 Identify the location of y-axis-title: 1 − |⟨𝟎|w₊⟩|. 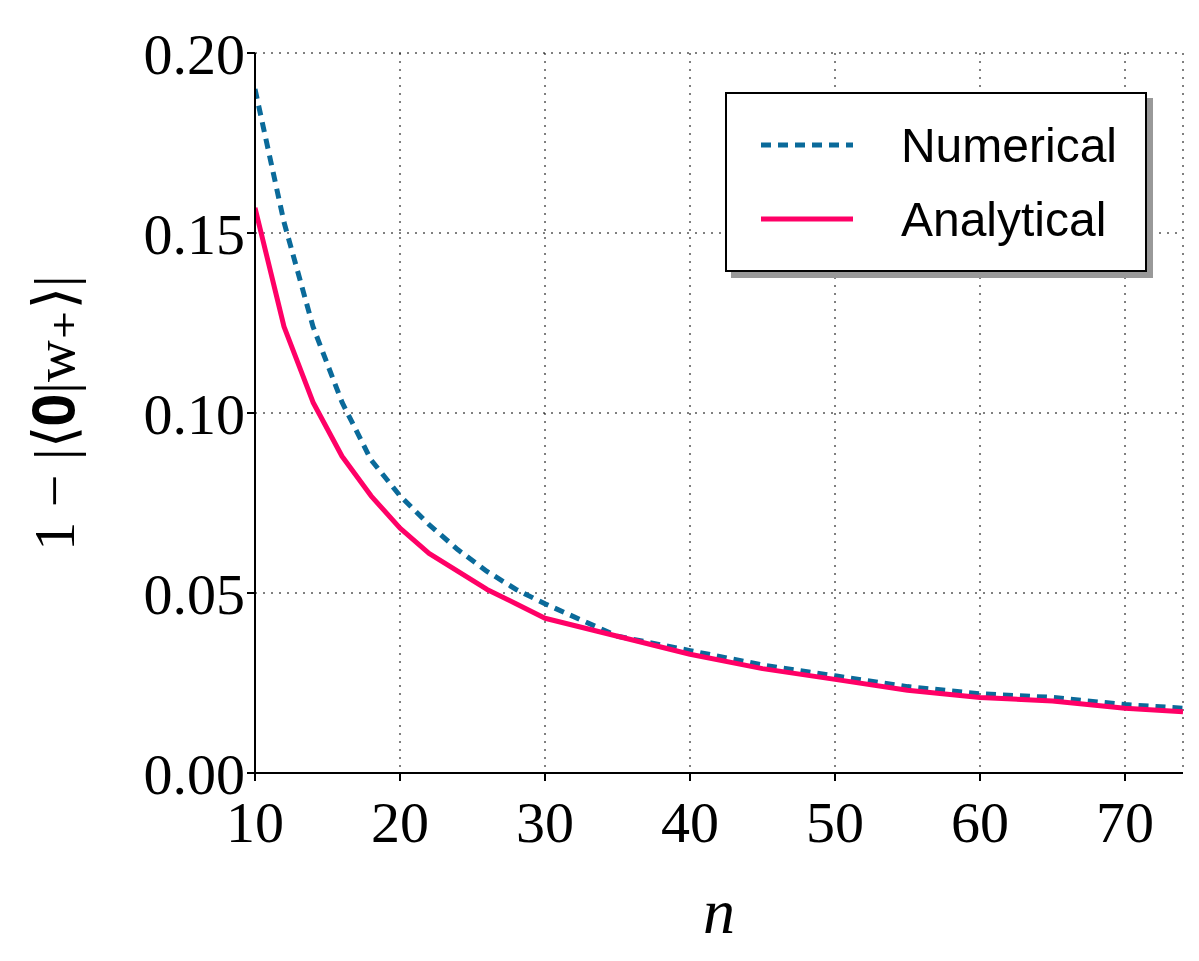
(54, 413).